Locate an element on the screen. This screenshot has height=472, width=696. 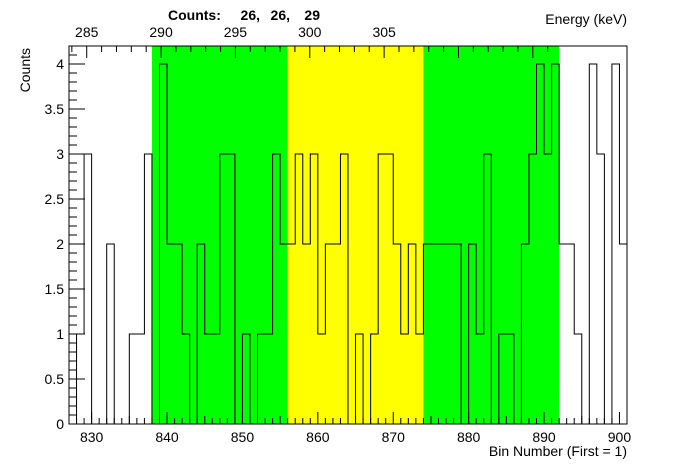
region-count-1: 26, is located at coordinates (250, 15).